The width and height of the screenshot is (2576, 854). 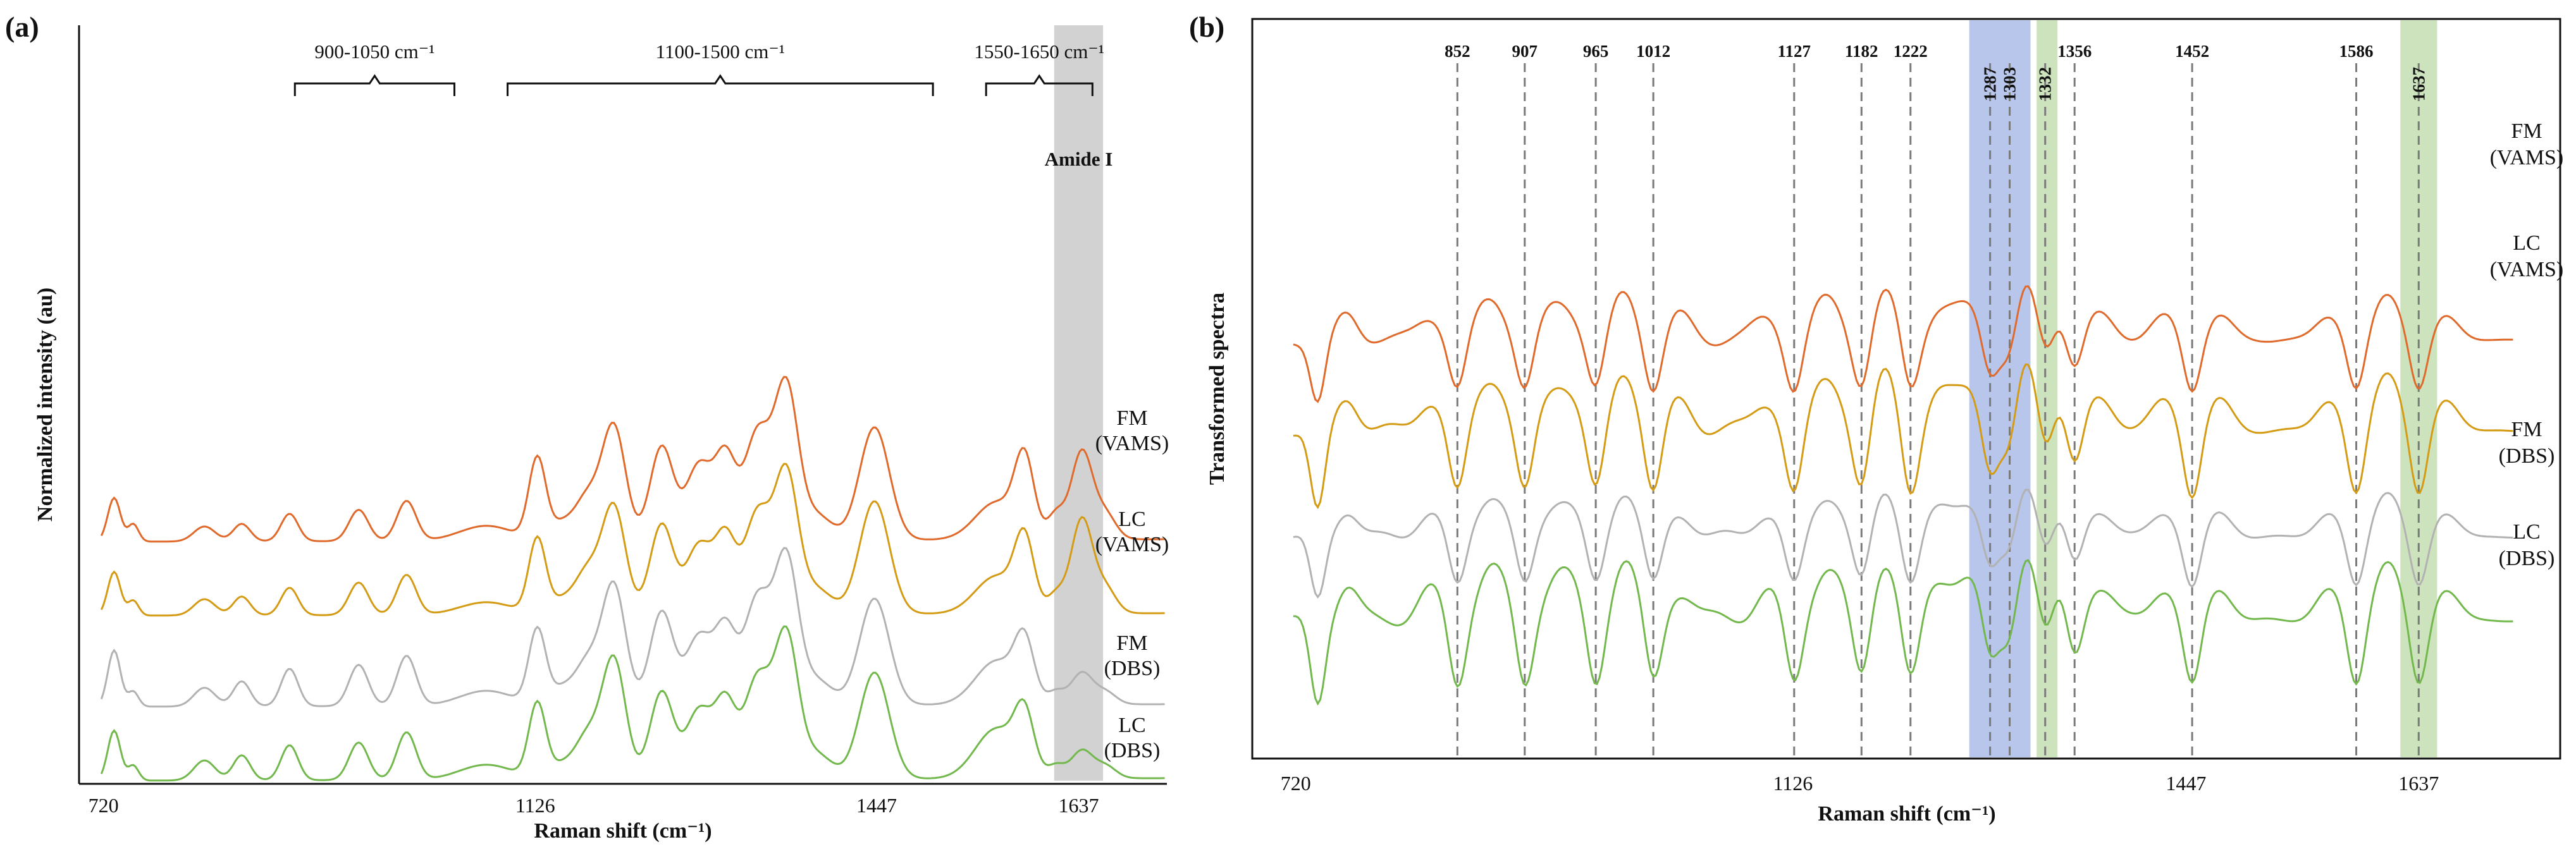 What do you see at coordinates (1457, 51) in the screenshot?
I see `peak-label: 852` at bounding box center [1457, 51].